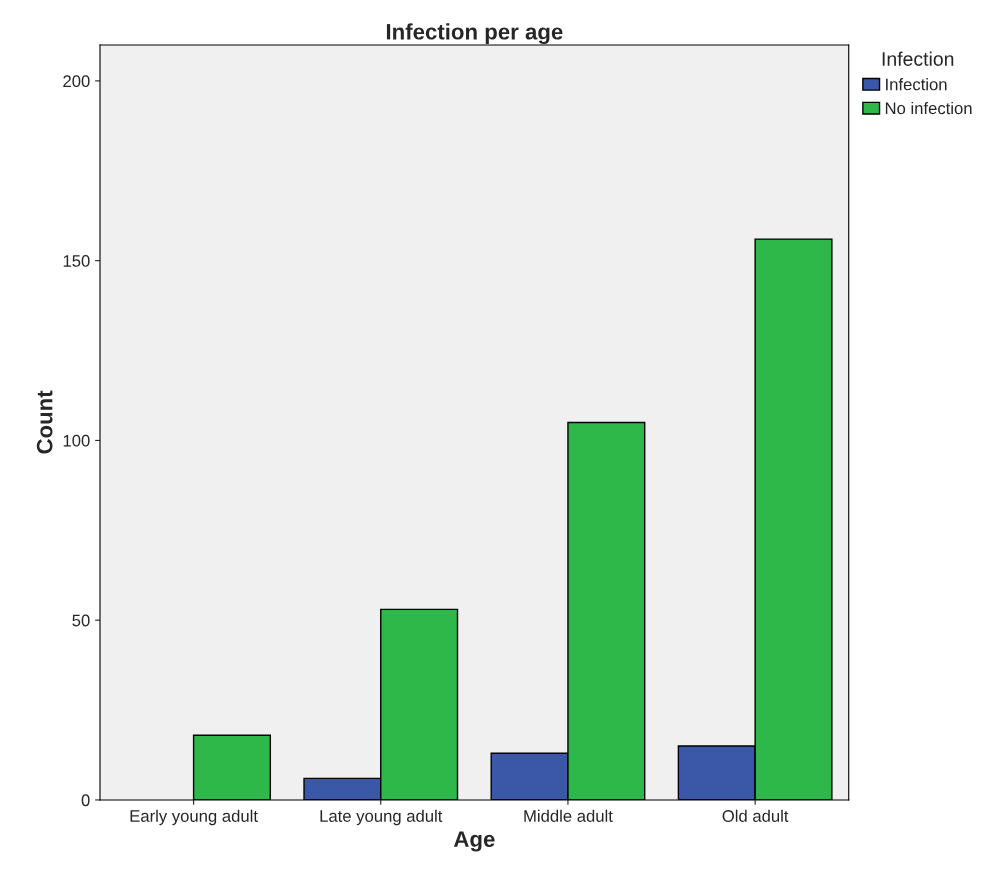  Describe the element at coordinates (568, 815) in the screenshot. I see `x-tick-label: Middle adult` at that location.